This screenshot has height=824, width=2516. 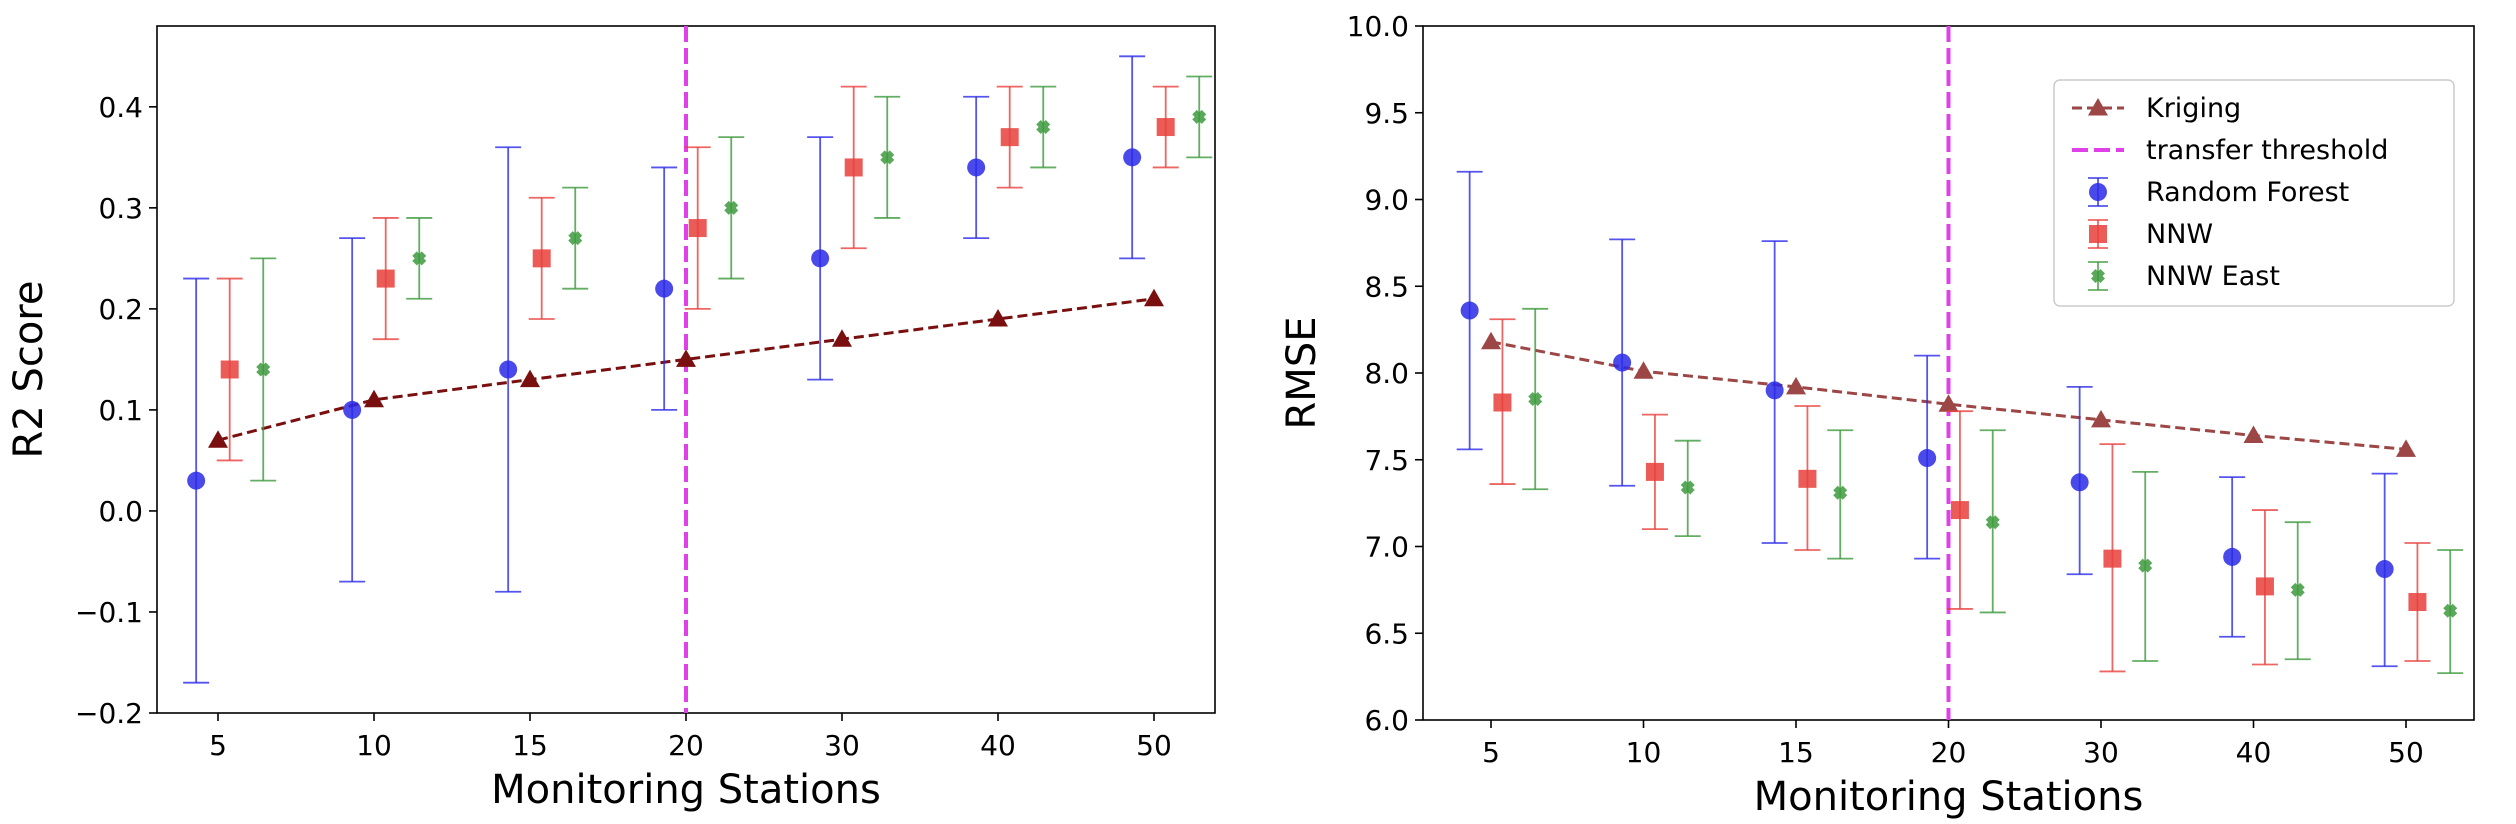 What do you see at coordinates (686, 745) in the screenshot?
I see `x-tick-label: 20` at bounding box center [686, 745].